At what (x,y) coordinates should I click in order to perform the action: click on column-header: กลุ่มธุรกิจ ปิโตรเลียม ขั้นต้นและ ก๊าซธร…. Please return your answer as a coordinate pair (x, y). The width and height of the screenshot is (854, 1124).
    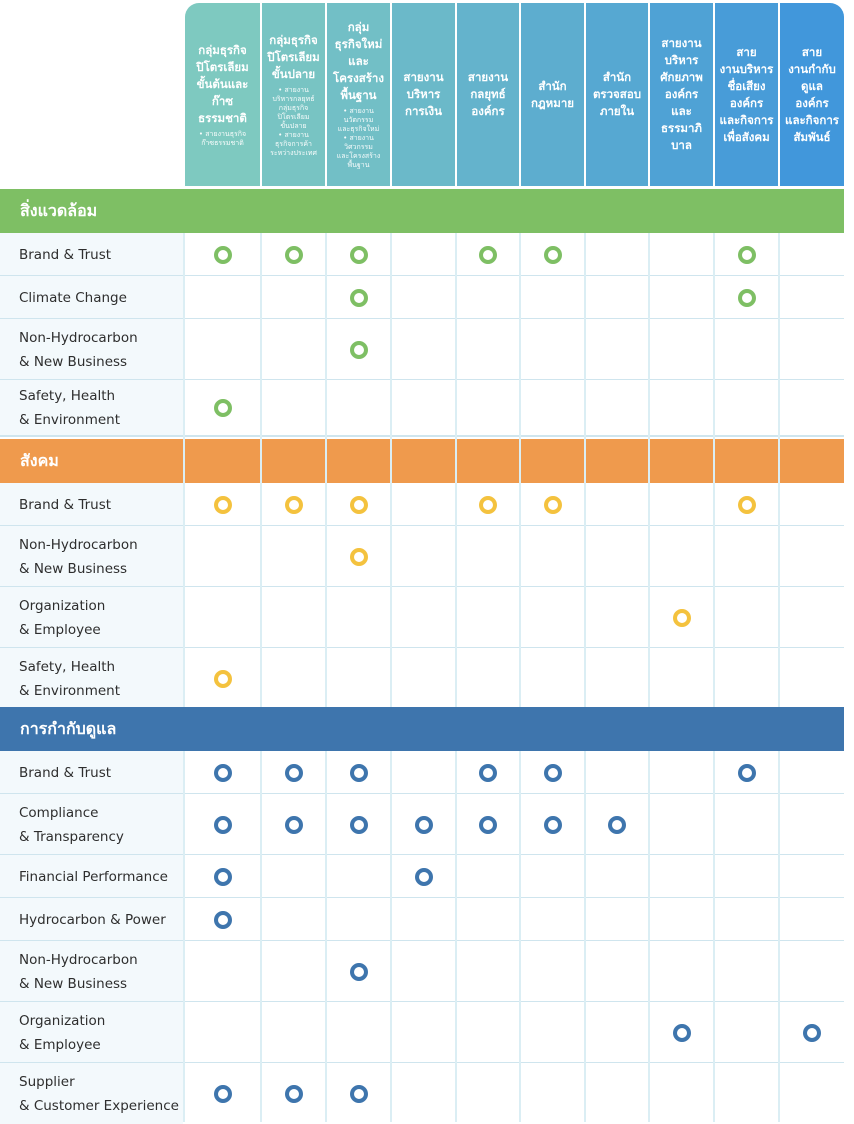
    Looking at the image, I should click on (222, 94).